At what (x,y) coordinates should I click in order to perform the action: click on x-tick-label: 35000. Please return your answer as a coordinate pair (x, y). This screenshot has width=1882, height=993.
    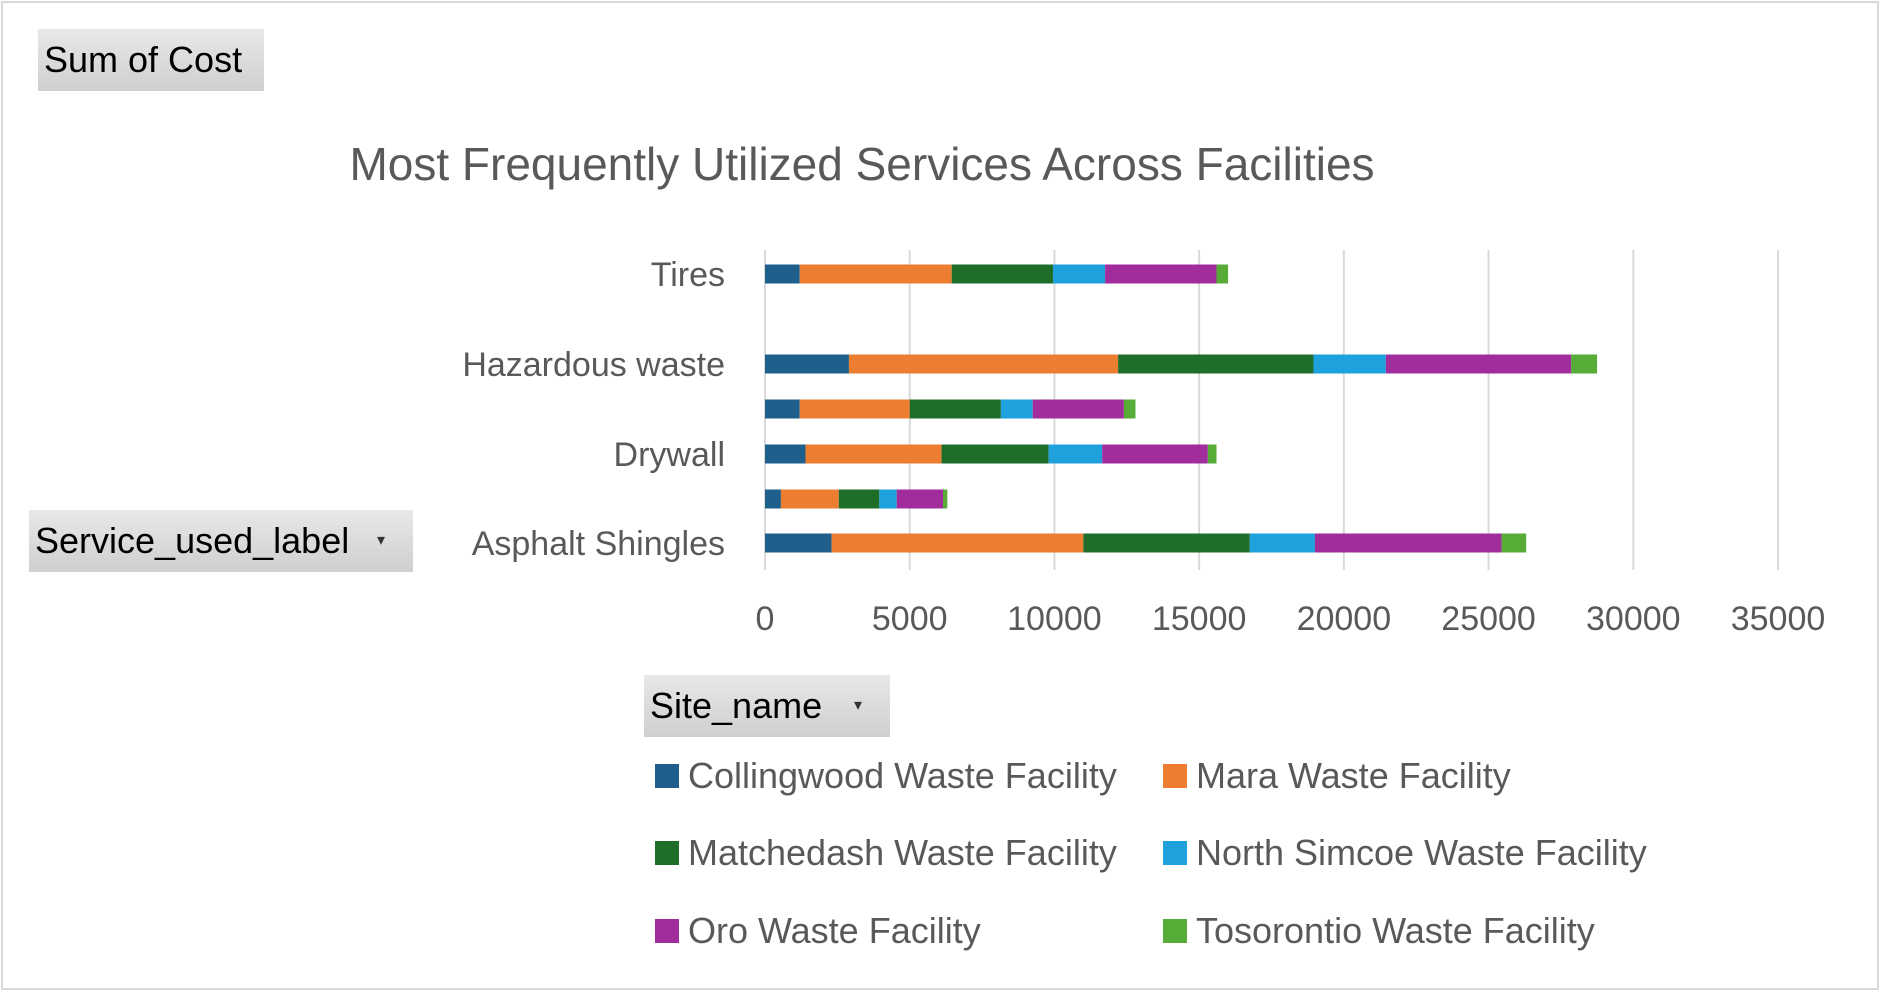
    Looking at the image, I should click on (1778, 619).